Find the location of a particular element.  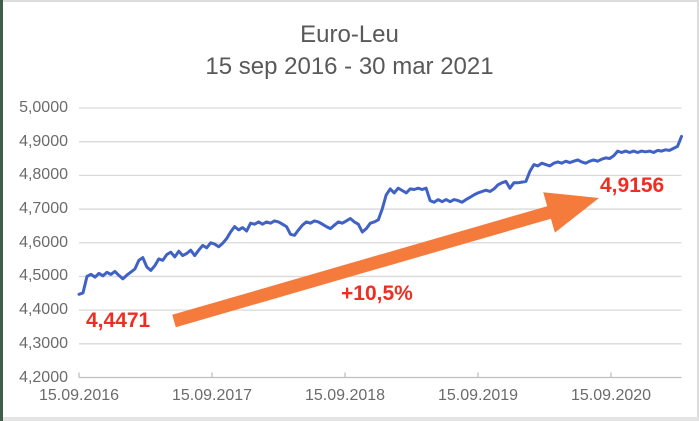

y-tick-label: 4,7000 is located at coordinates (43, 209).